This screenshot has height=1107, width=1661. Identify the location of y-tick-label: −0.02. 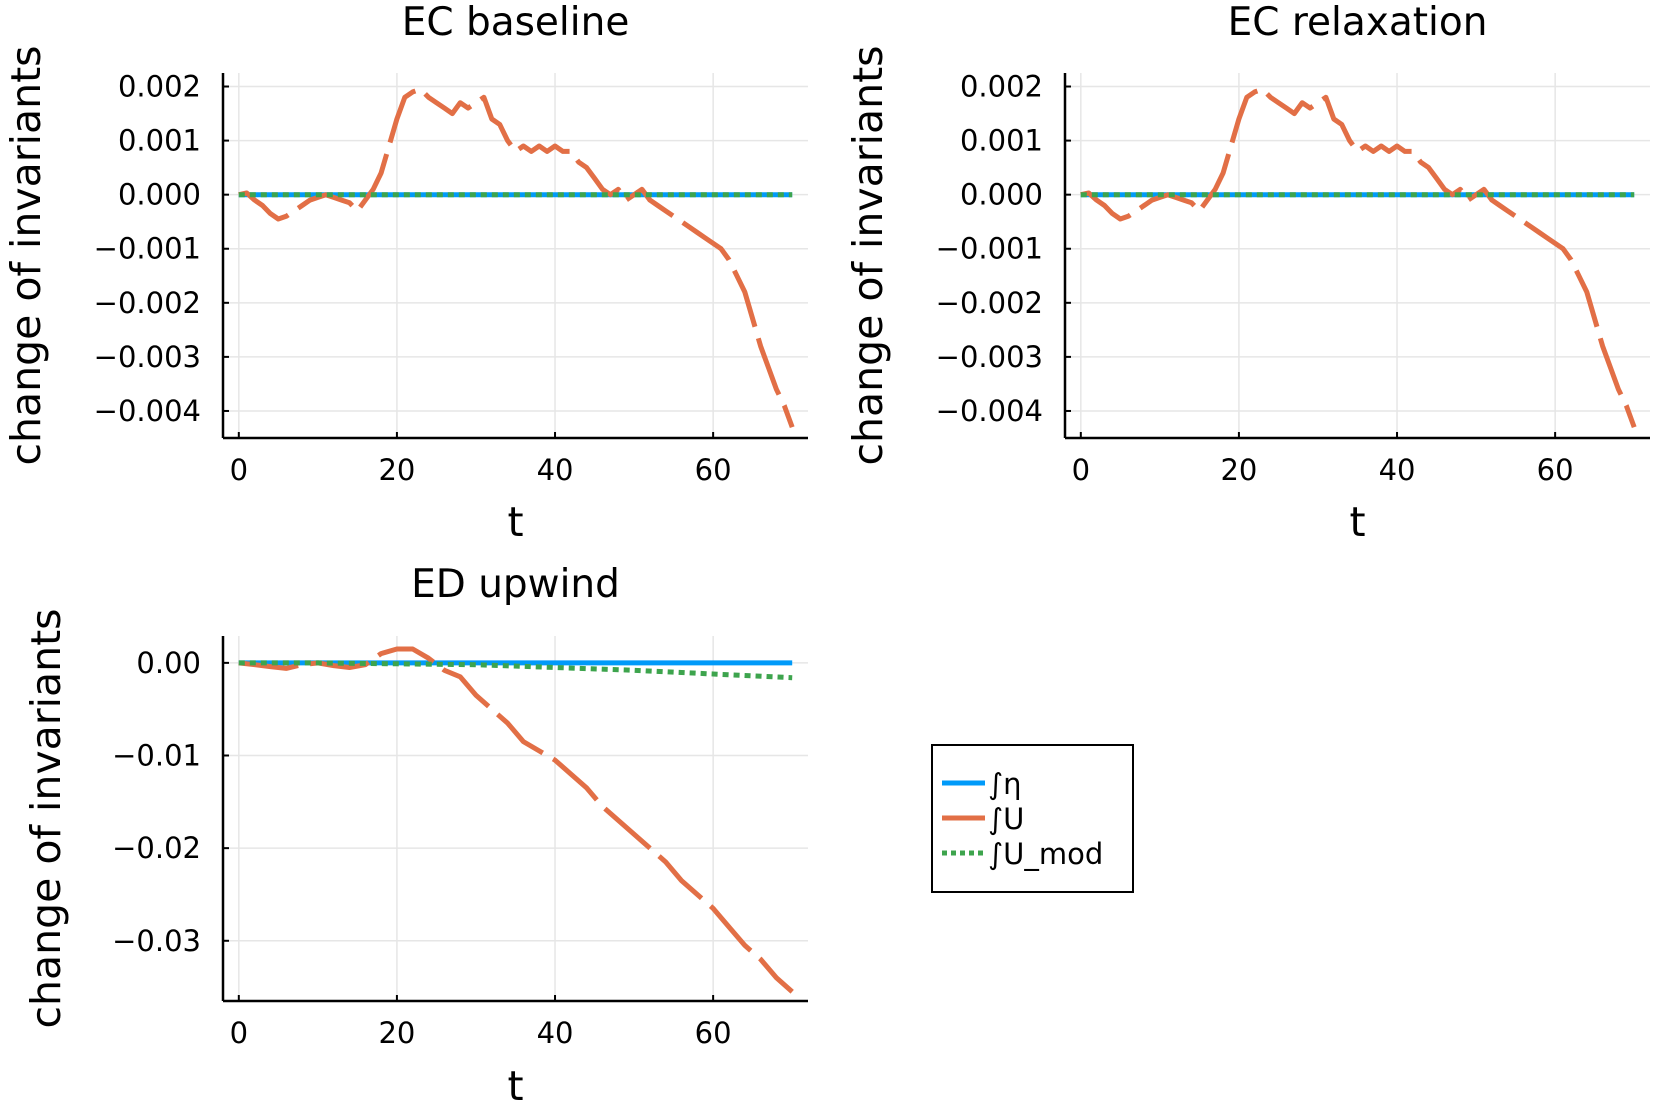
(156, 848).